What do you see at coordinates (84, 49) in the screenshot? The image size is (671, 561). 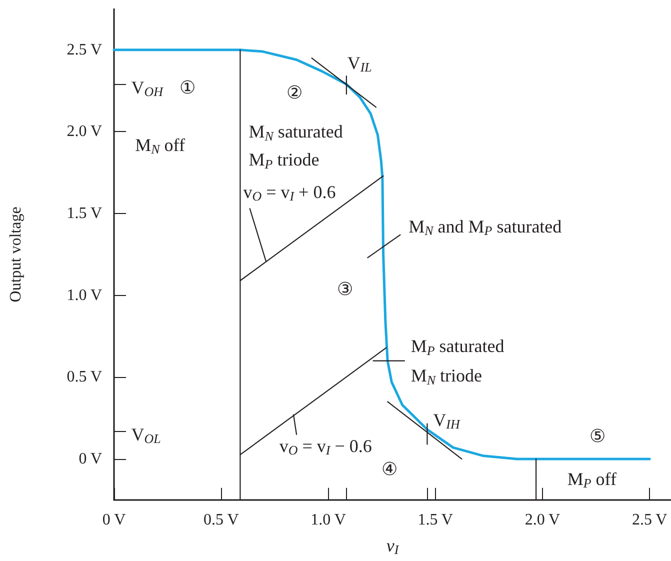 I see `y-tick-label: 2.5 V` at bounding box center [84, 49].